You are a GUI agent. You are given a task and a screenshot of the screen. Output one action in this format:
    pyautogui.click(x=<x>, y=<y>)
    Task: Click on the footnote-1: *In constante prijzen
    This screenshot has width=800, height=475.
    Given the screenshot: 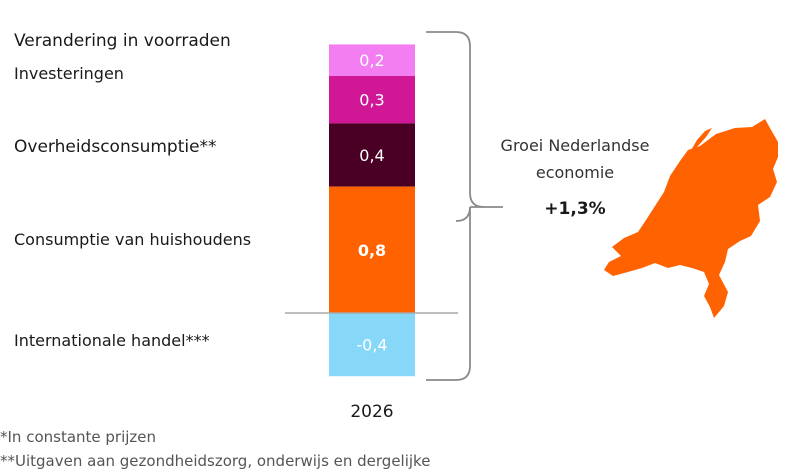 What is the action you would take?
    pyautogui.click(x=78, y=437)
    